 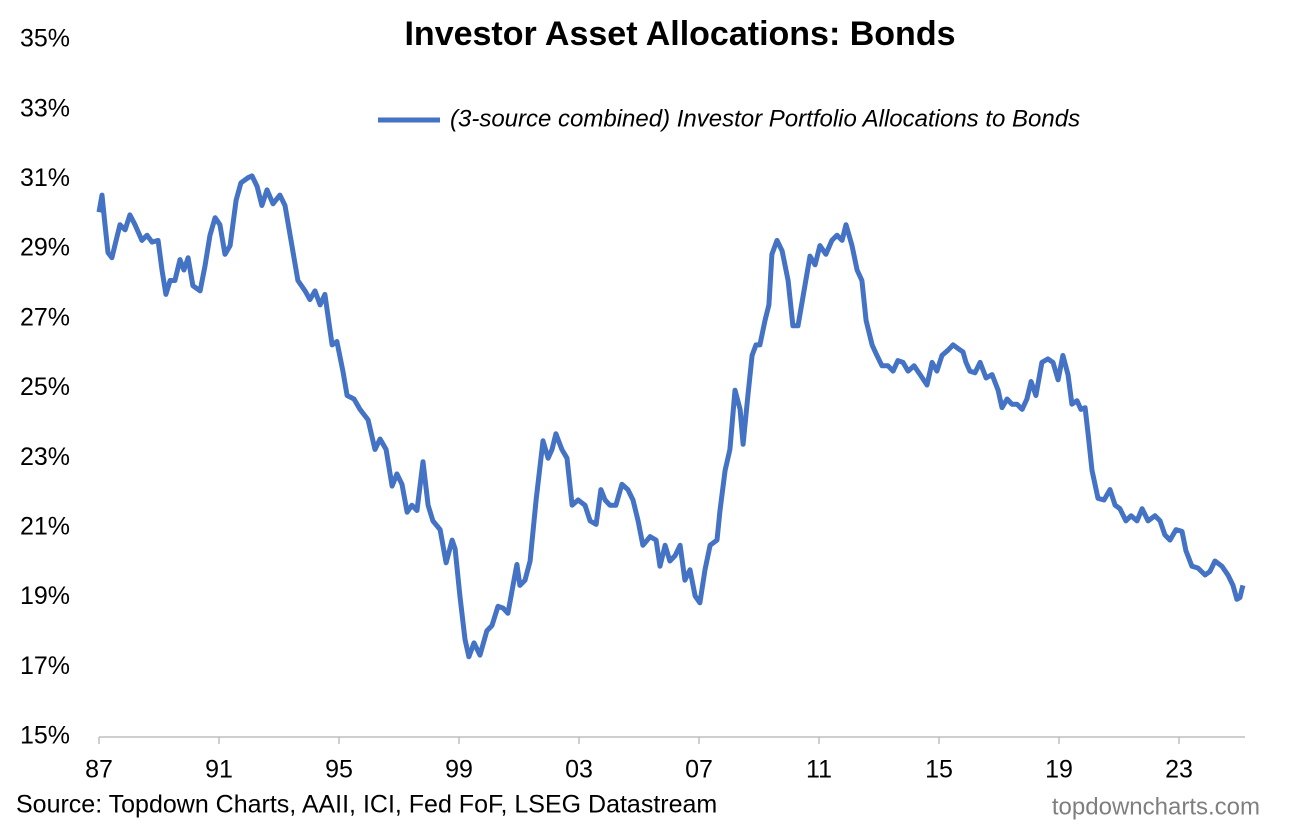 What do you see at coordinates (939, 770) in the screenshot?
I see `x-tick-label: 15` at bounding box center [939, 770].